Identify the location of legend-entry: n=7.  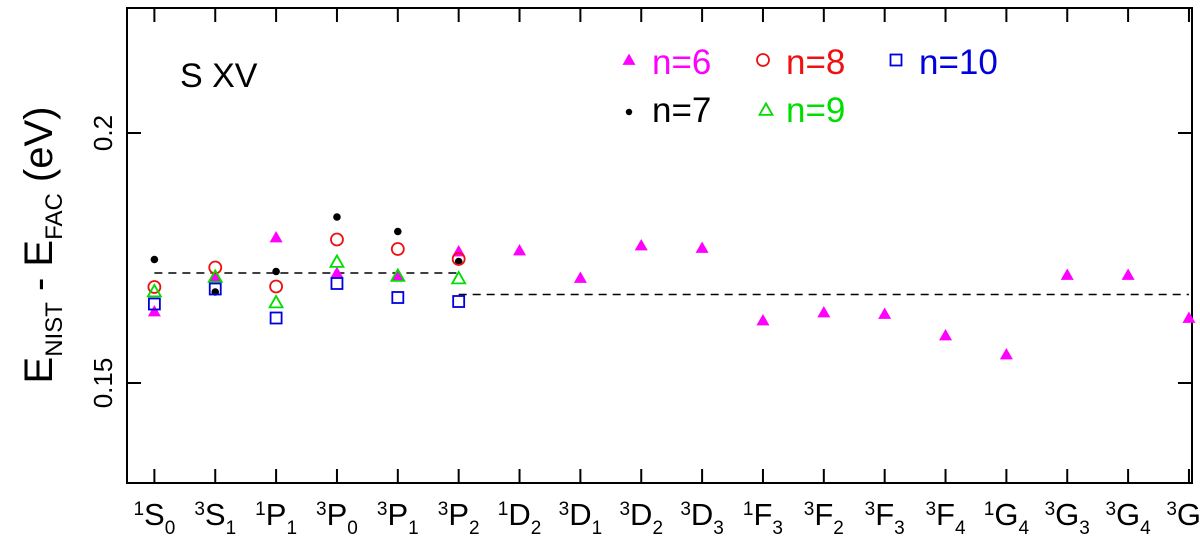
(668, 110).